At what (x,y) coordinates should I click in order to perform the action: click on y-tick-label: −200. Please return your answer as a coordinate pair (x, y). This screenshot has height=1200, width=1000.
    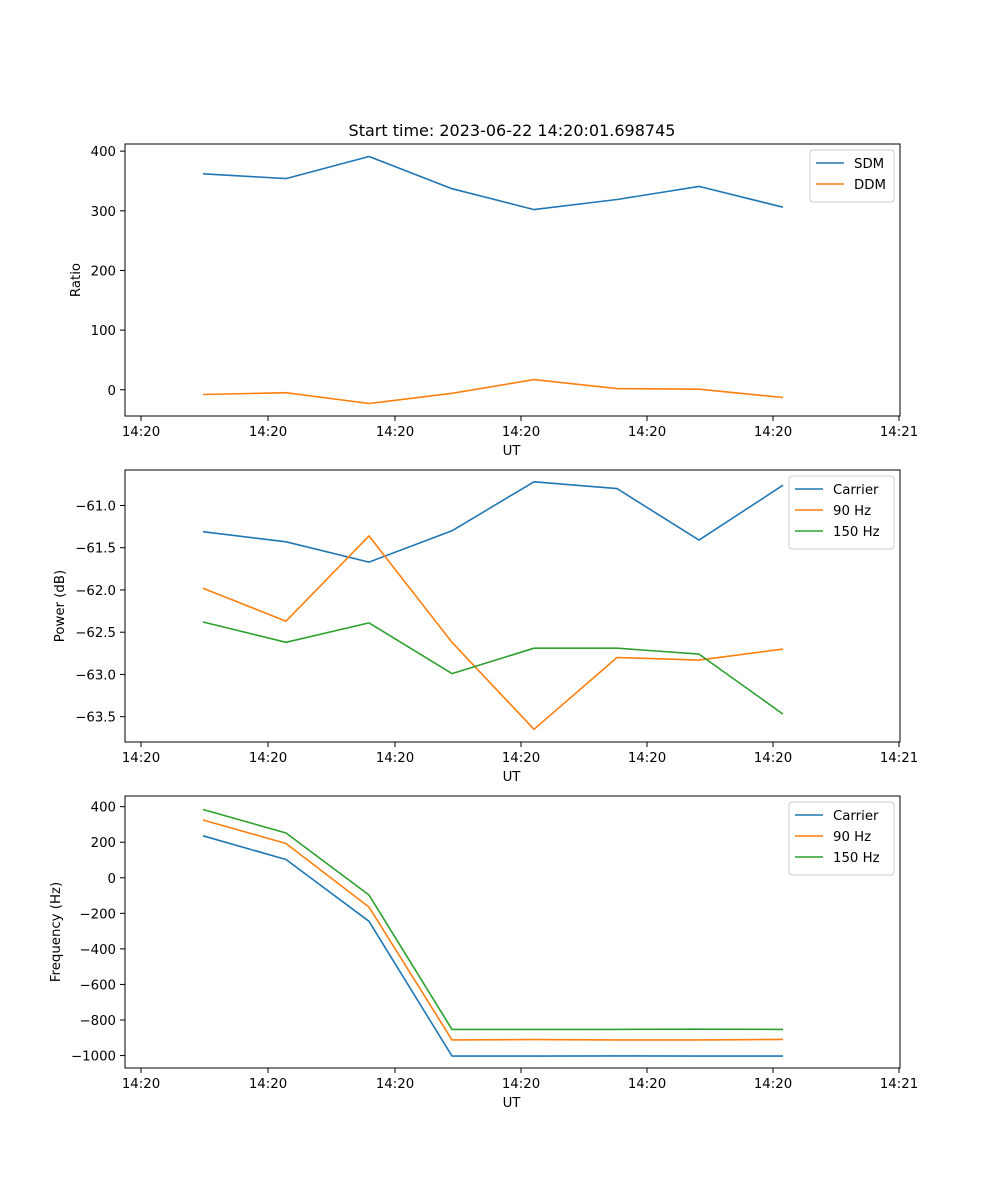
    Looking at the image, I should click on (97, 914).